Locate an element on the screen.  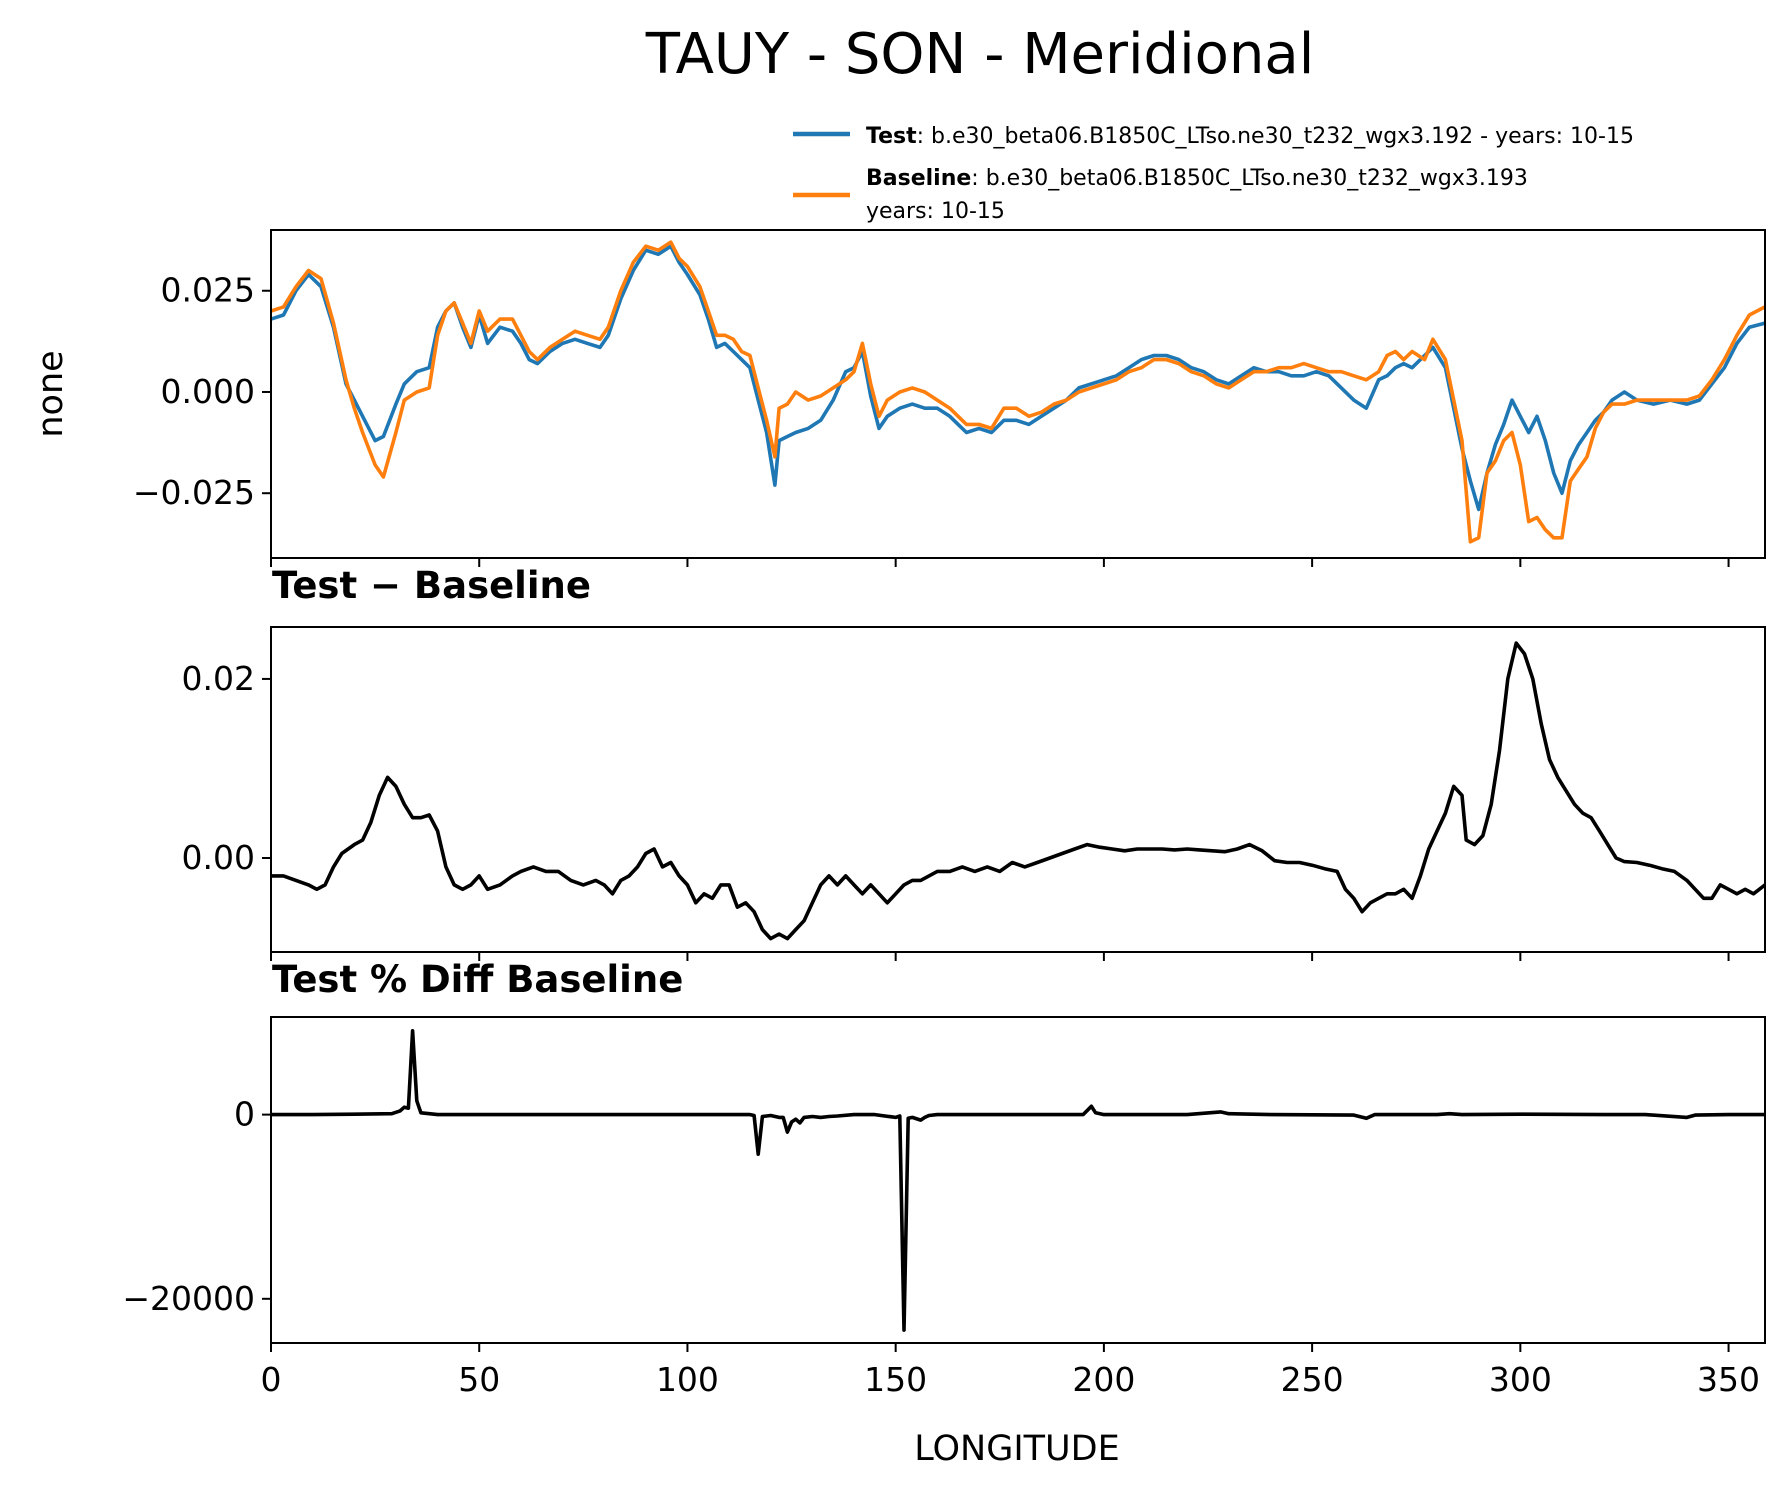
legend-test-name: Test is located at coordinates (891, 136).